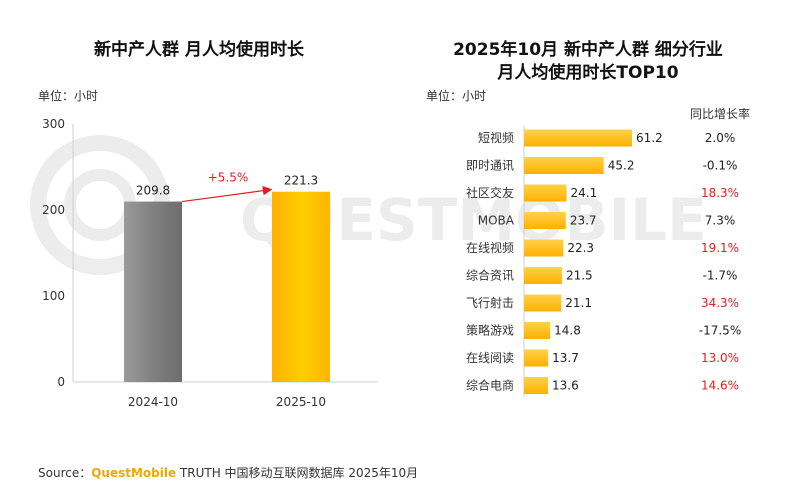 The width and height of the screenshot is (800, 495). I want to click on y-tick-label: 200, so click(53, 210).